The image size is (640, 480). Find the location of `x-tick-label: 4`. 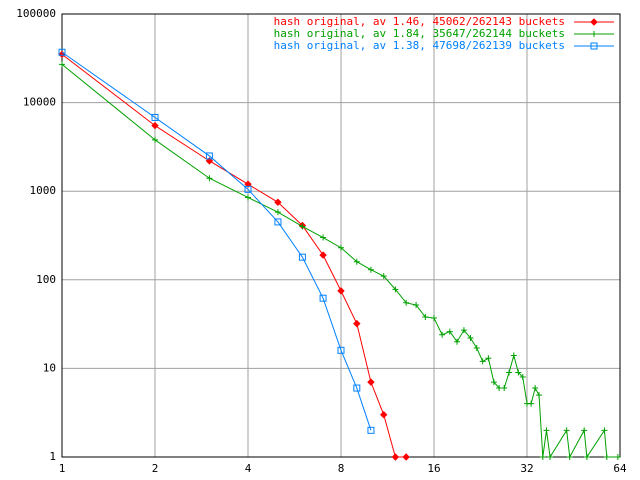

x-tick-label: 4 is located at coordinates (248, 468).